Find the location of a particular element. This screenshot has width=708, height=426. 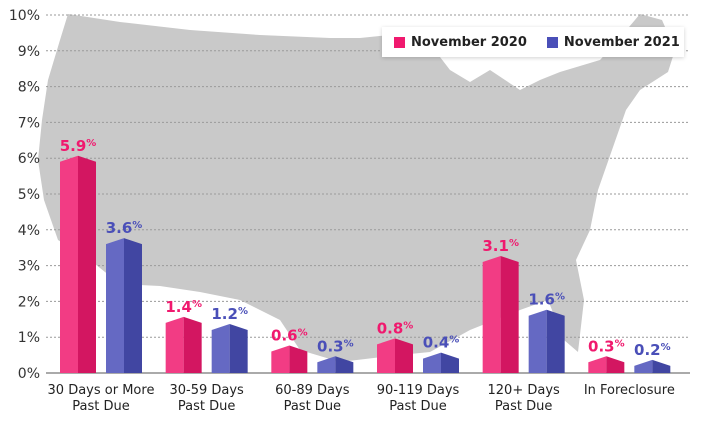

x-tick-label: 30-59 Days is located at coordinates (206, 390).